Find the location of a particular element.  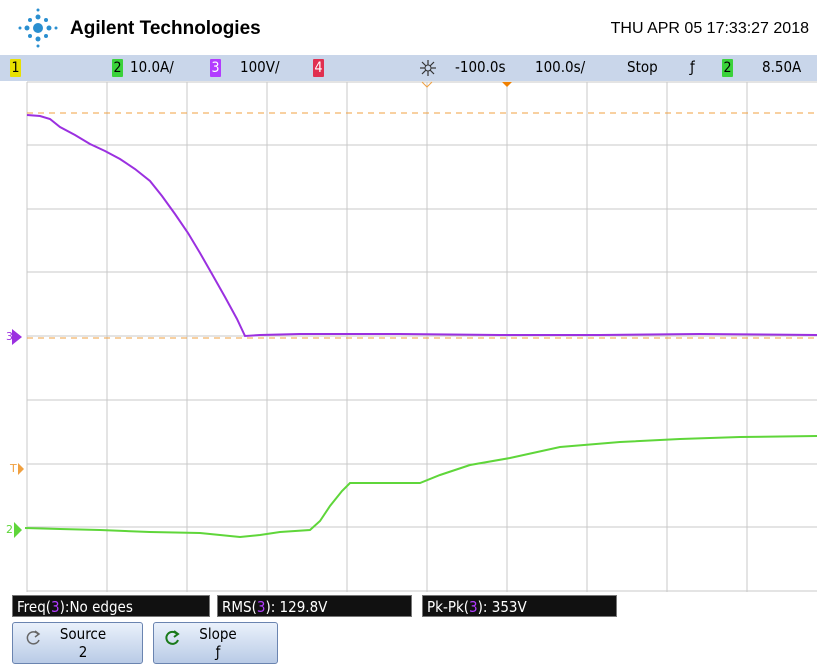

measurement: RMS(3): 129.8V is located at coordinates (314, 606).